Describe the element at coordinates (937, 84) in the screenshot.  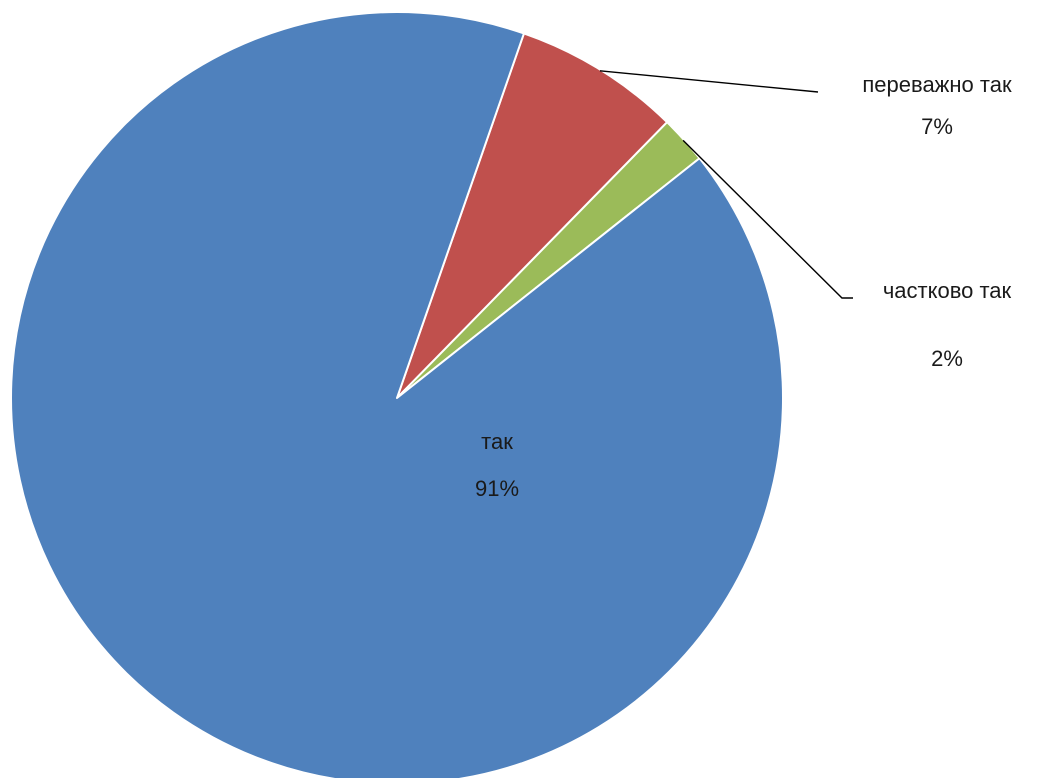
I see `slice-label-perevazhno-tak-name: переважно так` at that location.